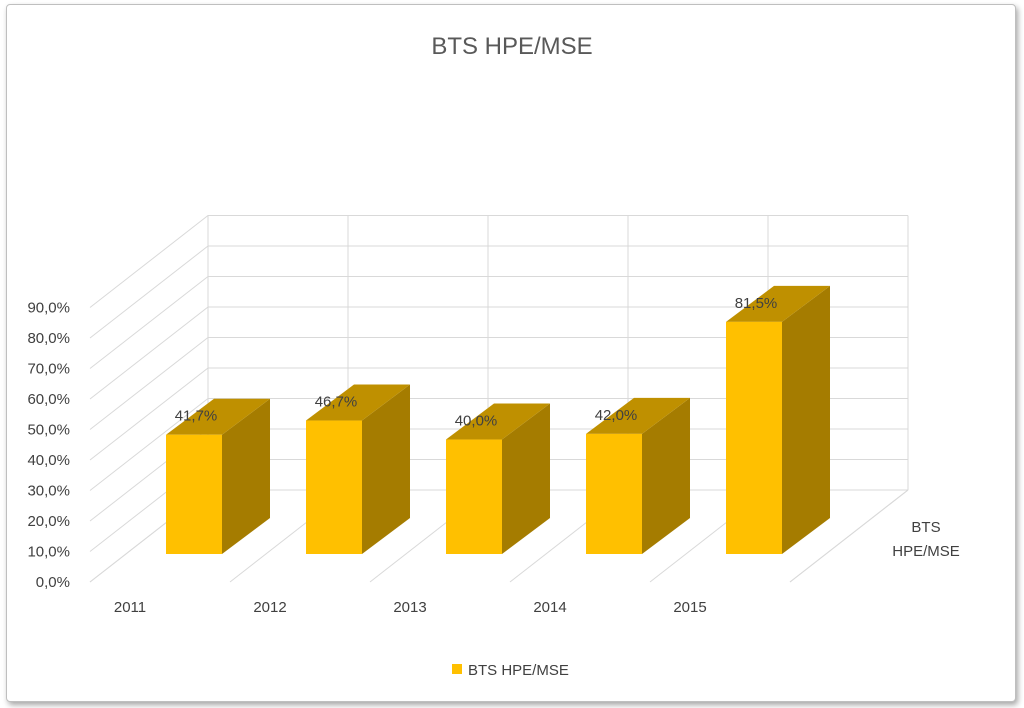  What do you see at coordinates (476, 421) in the screenshot?
I see `data-label-2013: 40,0%` at bounding box center [476, 421].